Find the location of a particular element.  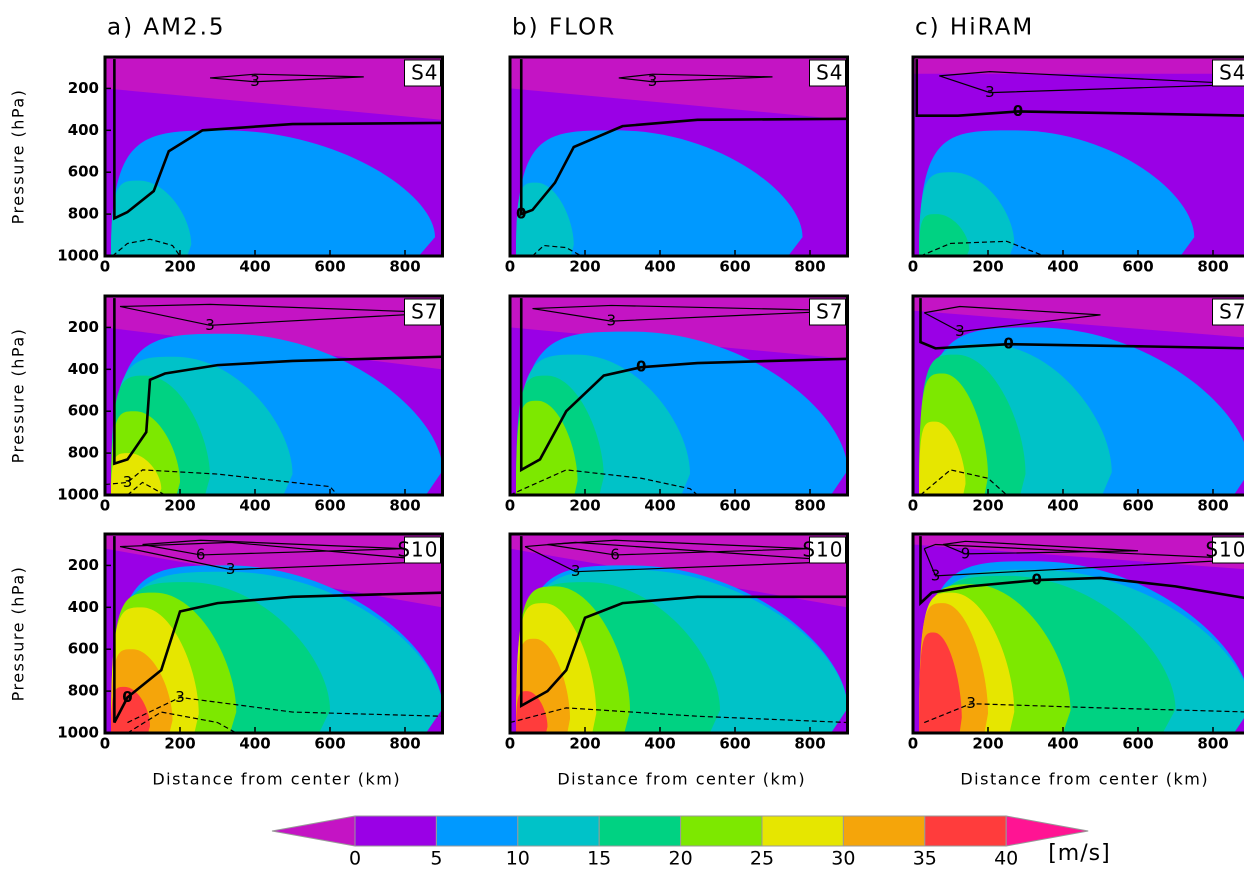

colorbar-tick-label: 30 is located at coordinates (843, 858).